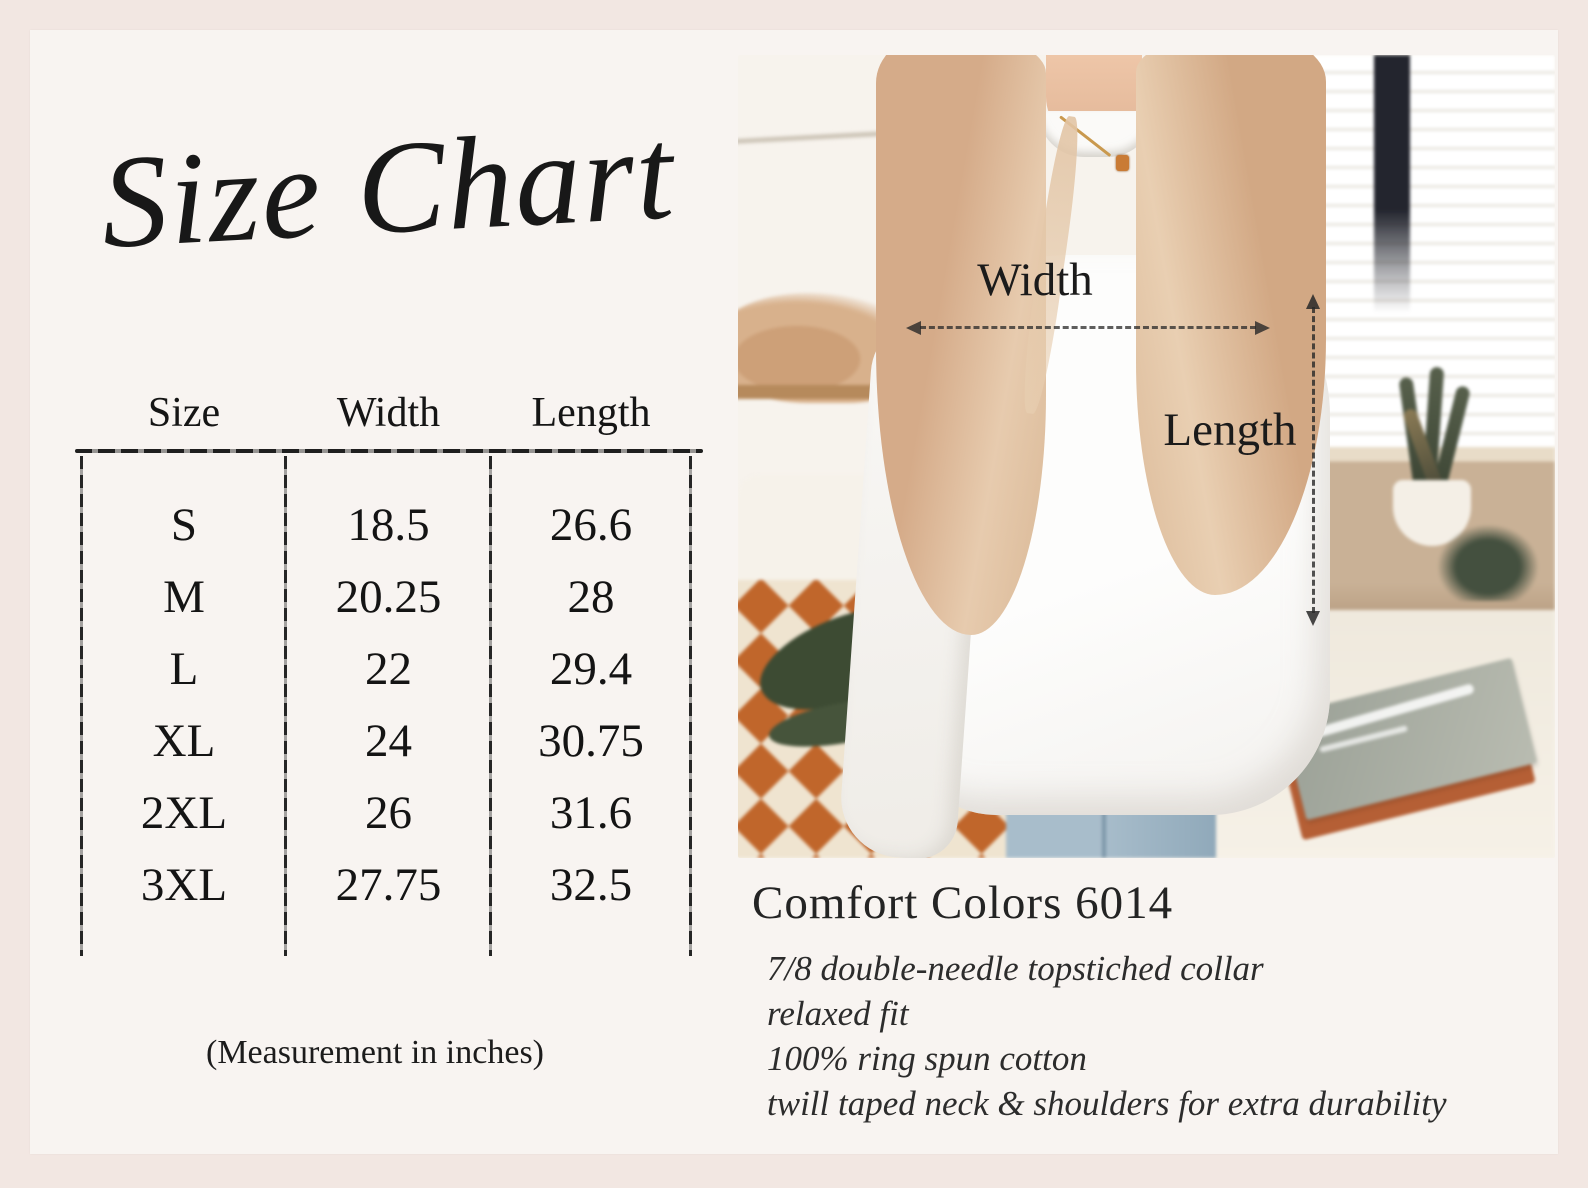  Describe the element at coordinates (591, 669) in the screenshot. I see `length-cell: 29.4` at that location.